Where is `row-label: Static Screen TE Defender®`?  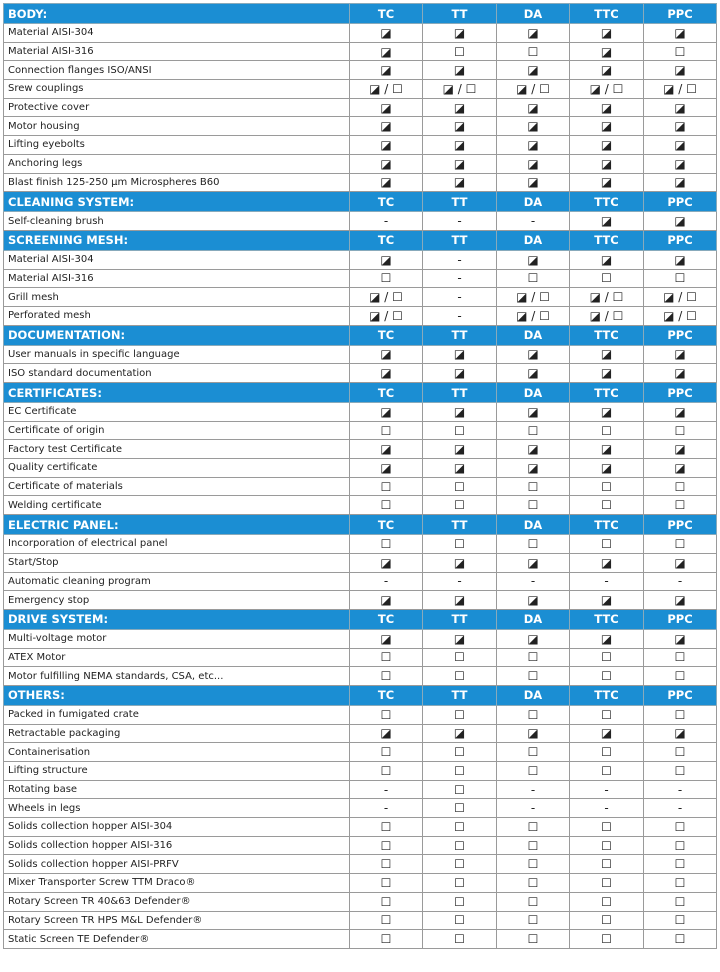
row-label: Static Screen TE Defender® is located at coordinates (176, 939).